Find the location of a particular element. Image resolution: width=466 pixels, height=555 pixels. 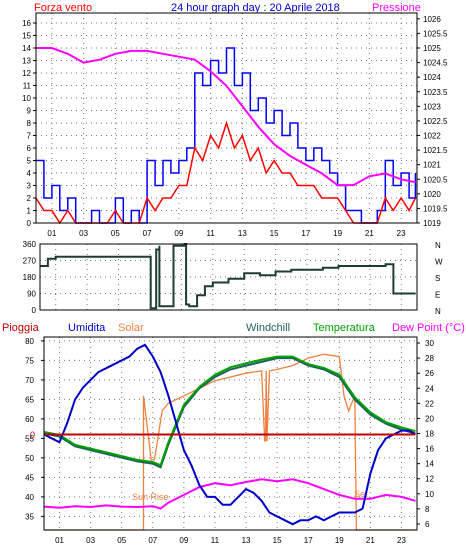

pressure-label: Pressione is located at coordinates (396, 8).